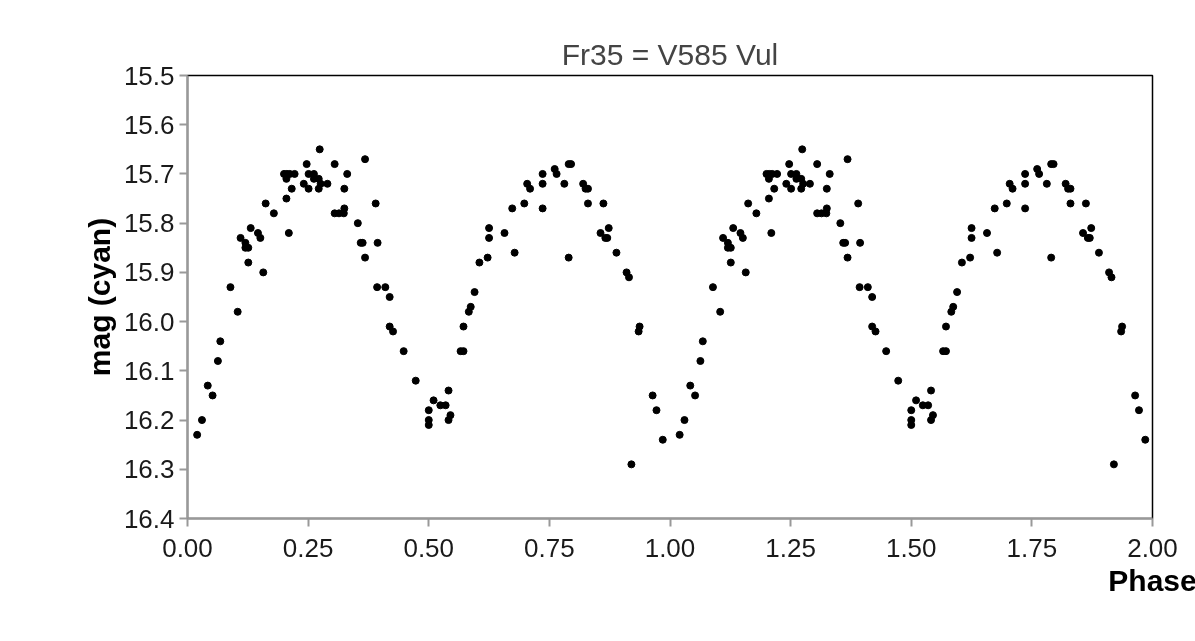 The width and height of the screenshot is (1195, 641). What do you see at coordinates (149, 272) in the screenshot?
I see `y-tick-label: 15.9` at bounding box center [149, 272].